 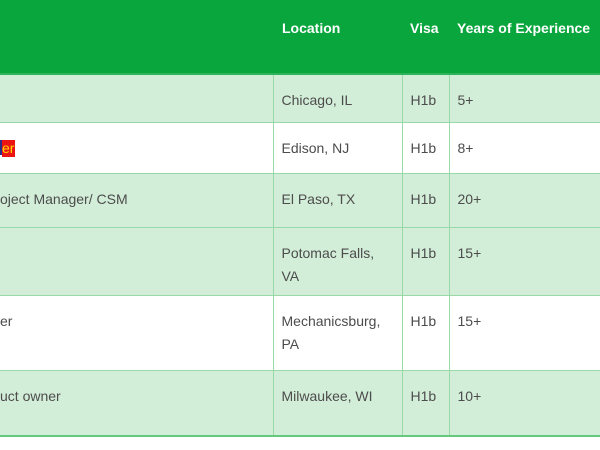 I want to click on job-row: oject Manager/ CSM El Paso, TX H1b 20+, so click(x=300, y=200).